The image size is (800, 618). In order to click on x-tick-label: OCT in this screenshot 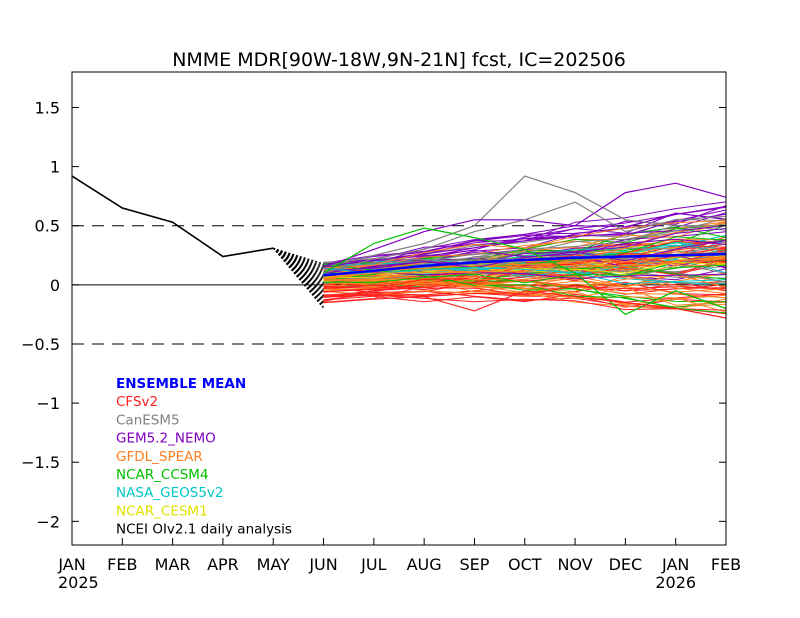, I will do `click(525, 564)`.